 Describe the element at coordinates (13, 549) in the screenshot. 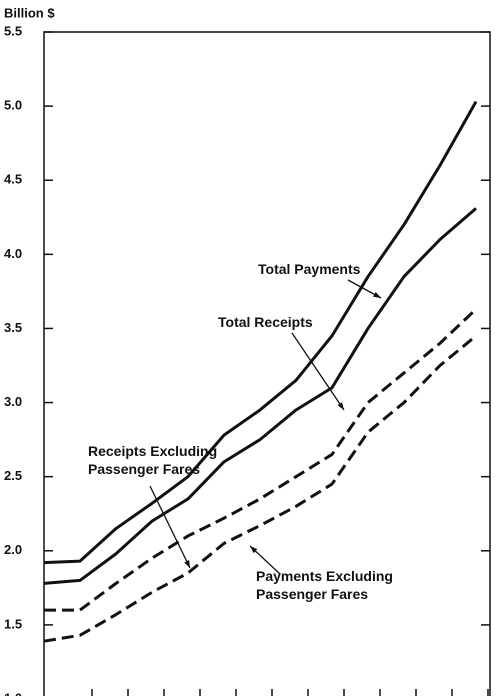

I see `y-tick-label: 2.0` at that location.